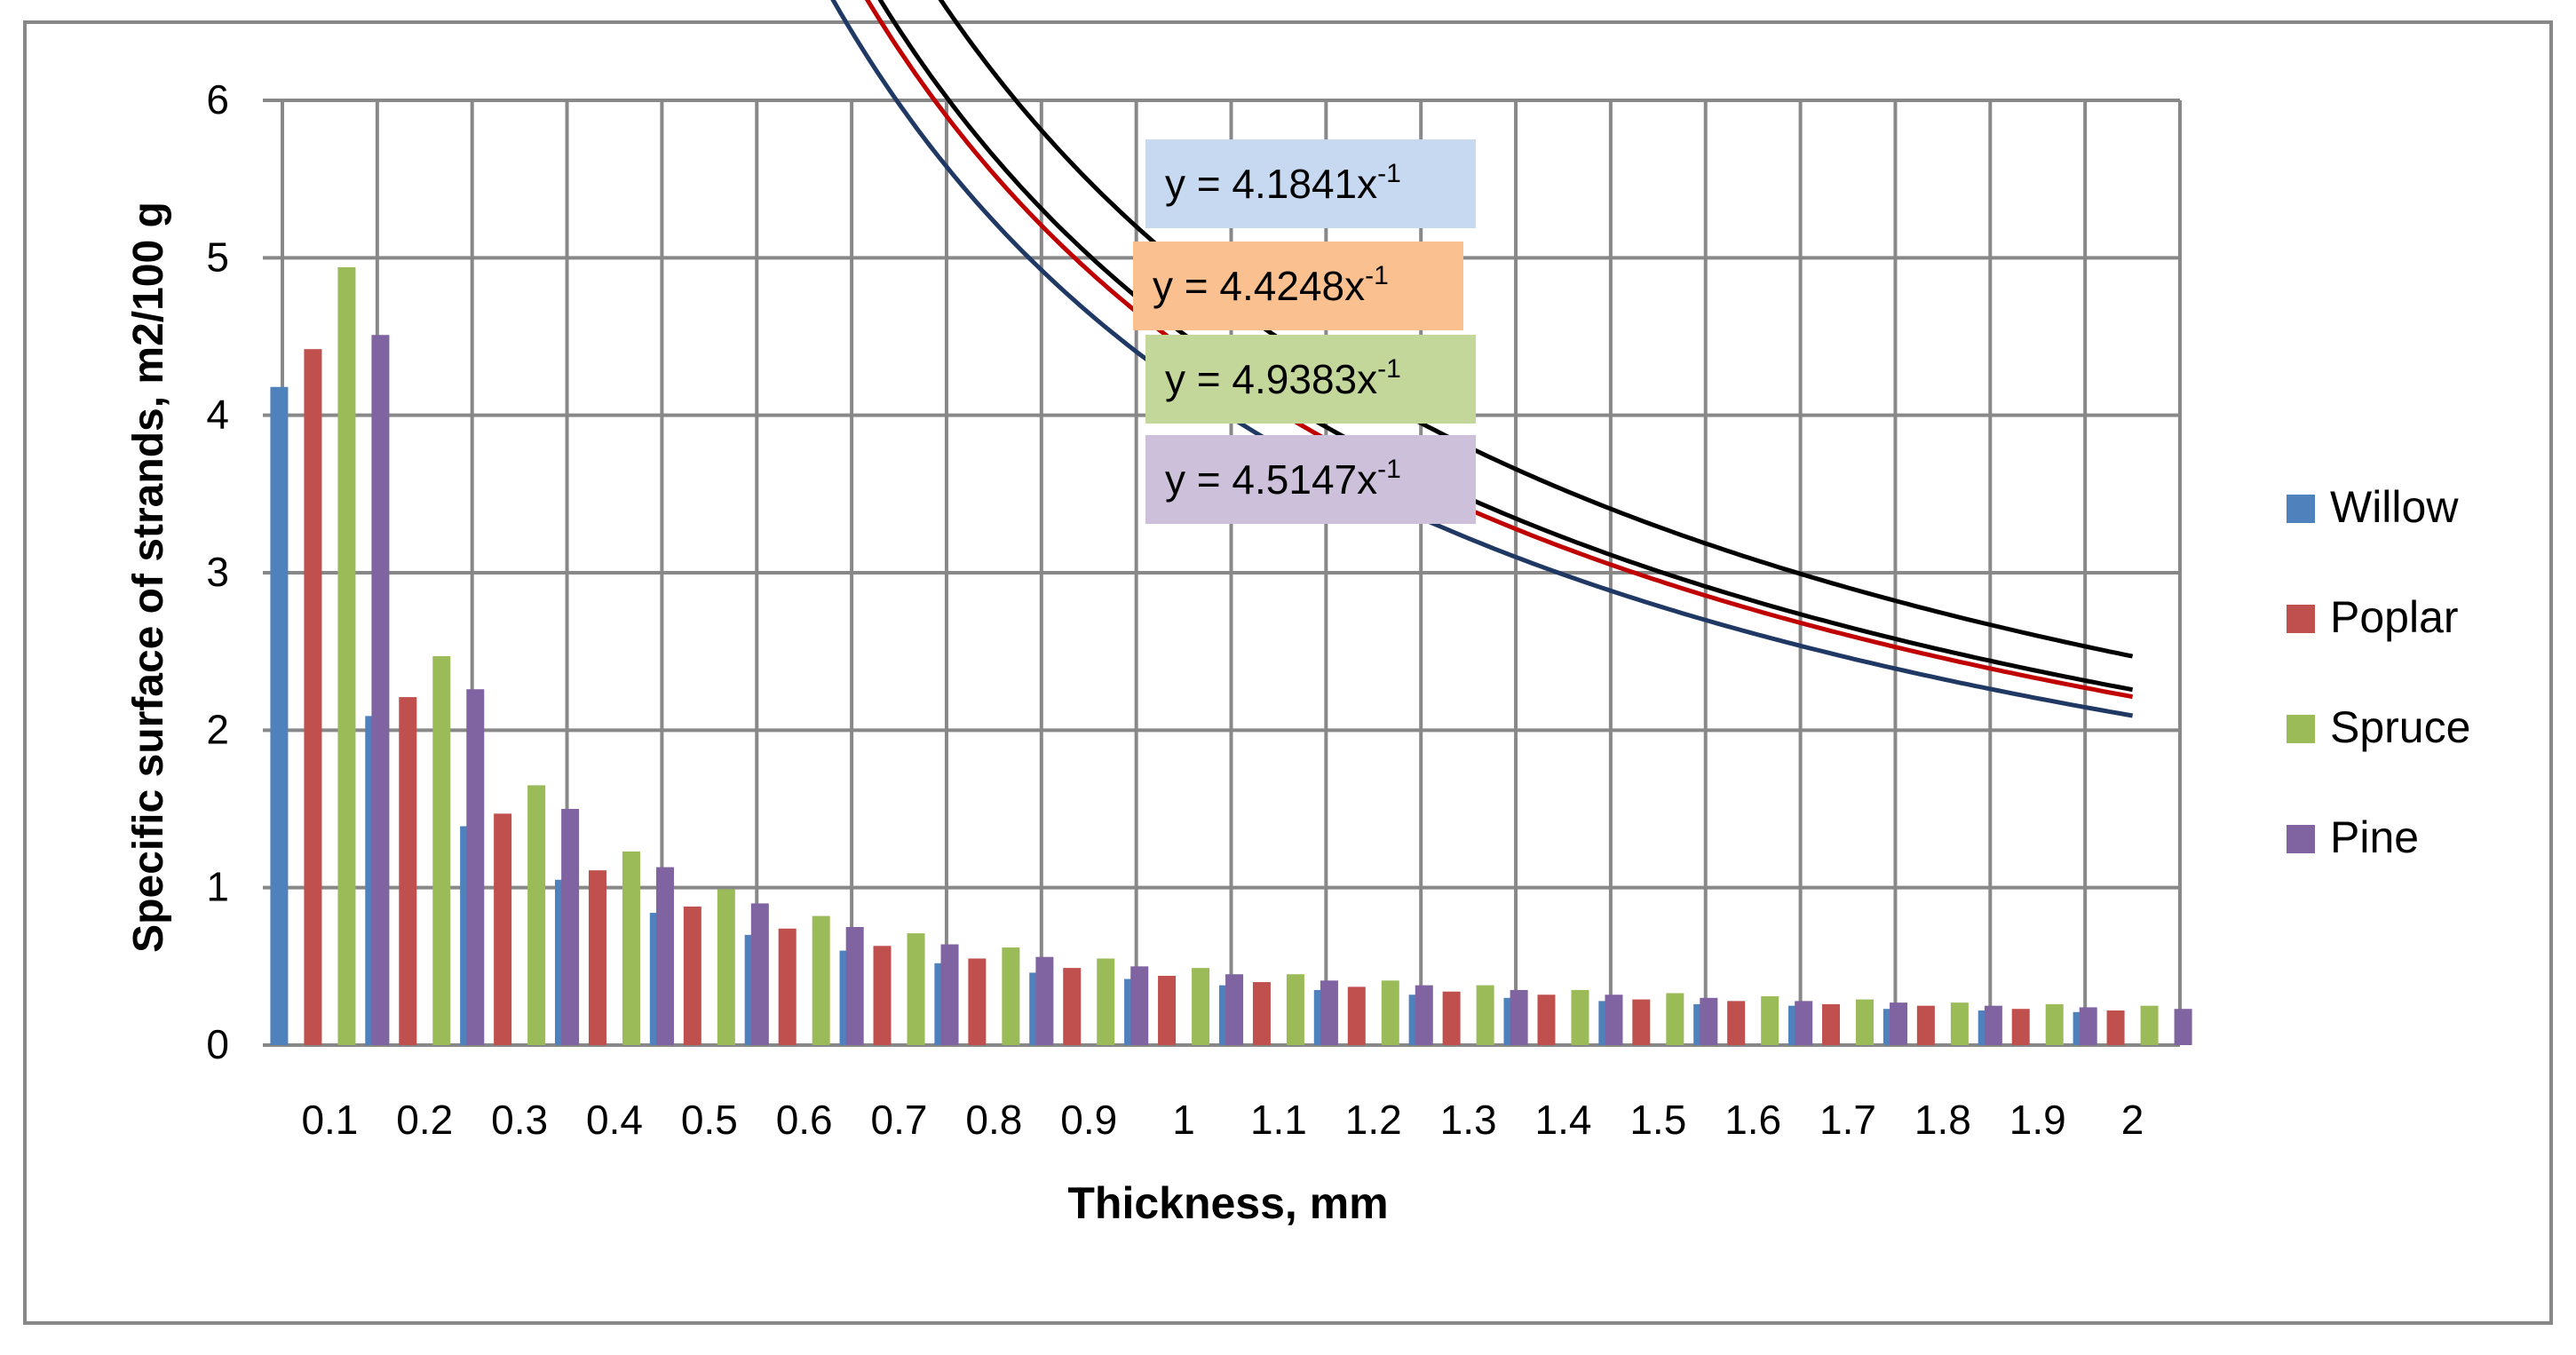 This screenshot has width=2576, height=1355. I want to click on legend: Willow Poplar Spruce Pine, so click(2379, 672).